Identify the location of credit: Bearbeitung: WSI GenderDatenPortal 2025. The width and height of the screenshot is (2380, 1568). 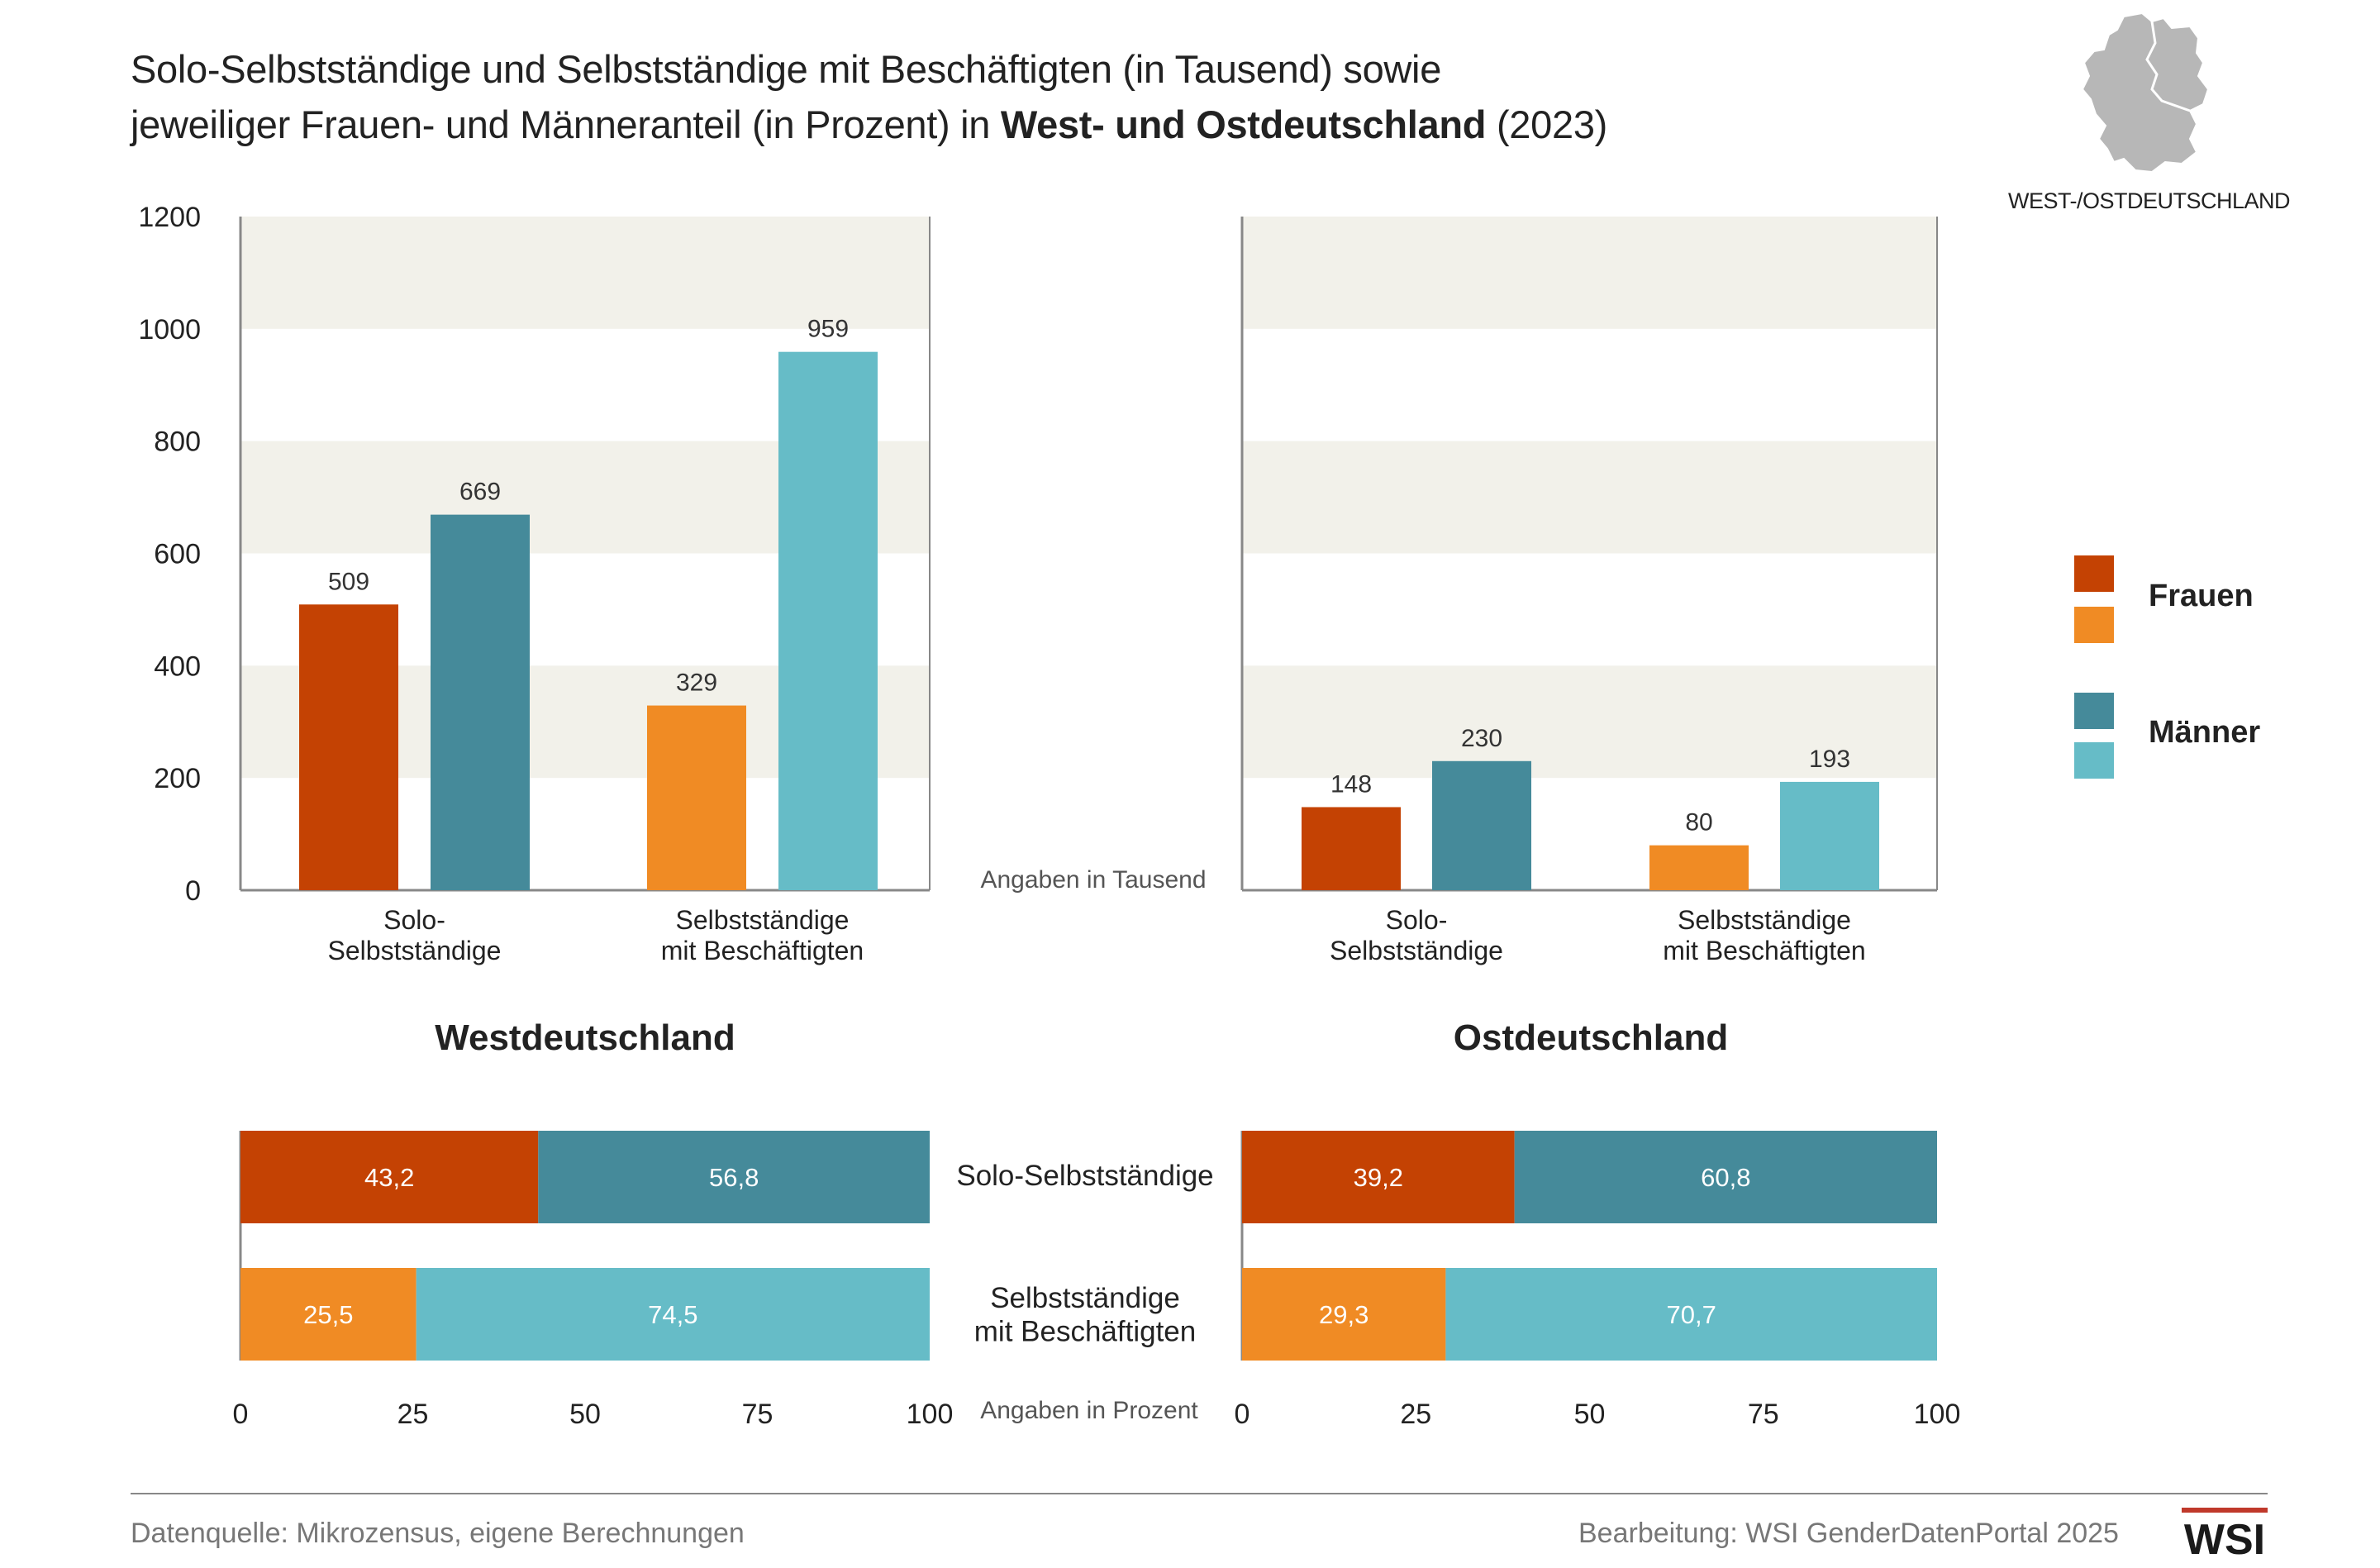
(1848, 1533).